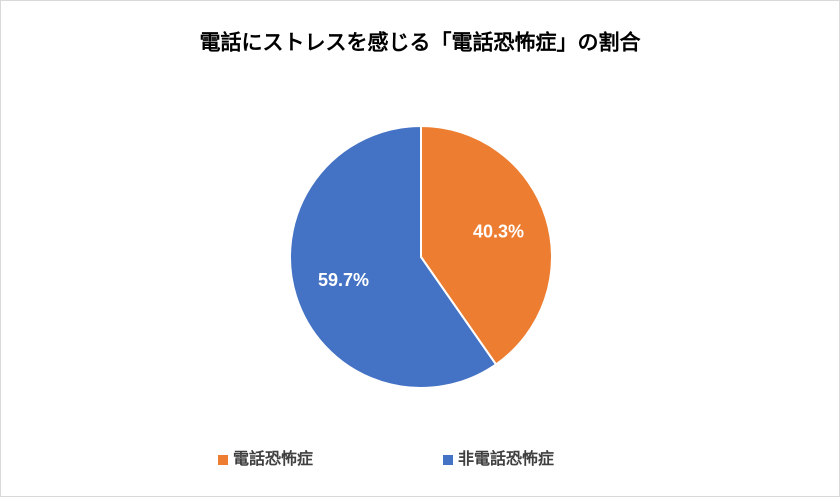 This screenshot has width=840, height=497. I want to click on data-label: 40.3%, so click(498, 231).